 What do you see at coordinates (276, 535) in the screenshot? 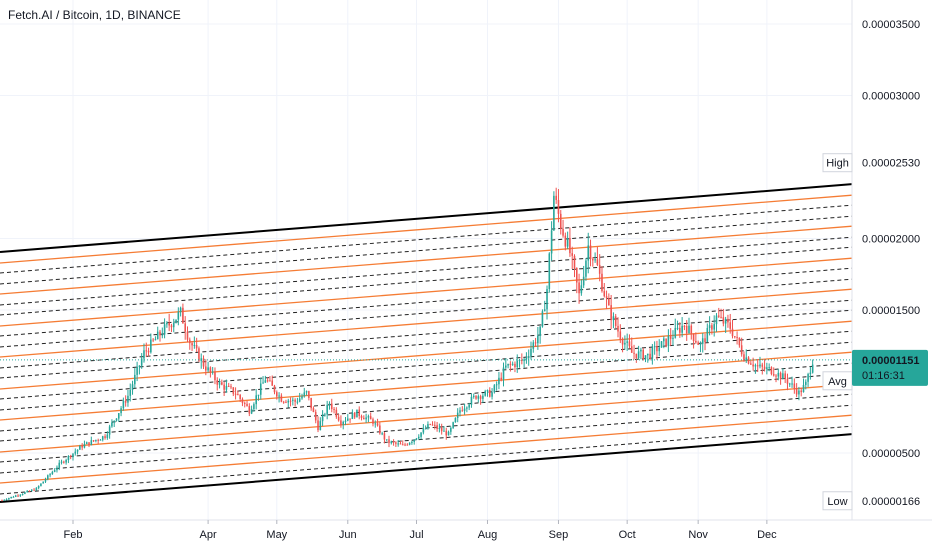
I see `x-tick-label: May` at bounding box center [276, 535].